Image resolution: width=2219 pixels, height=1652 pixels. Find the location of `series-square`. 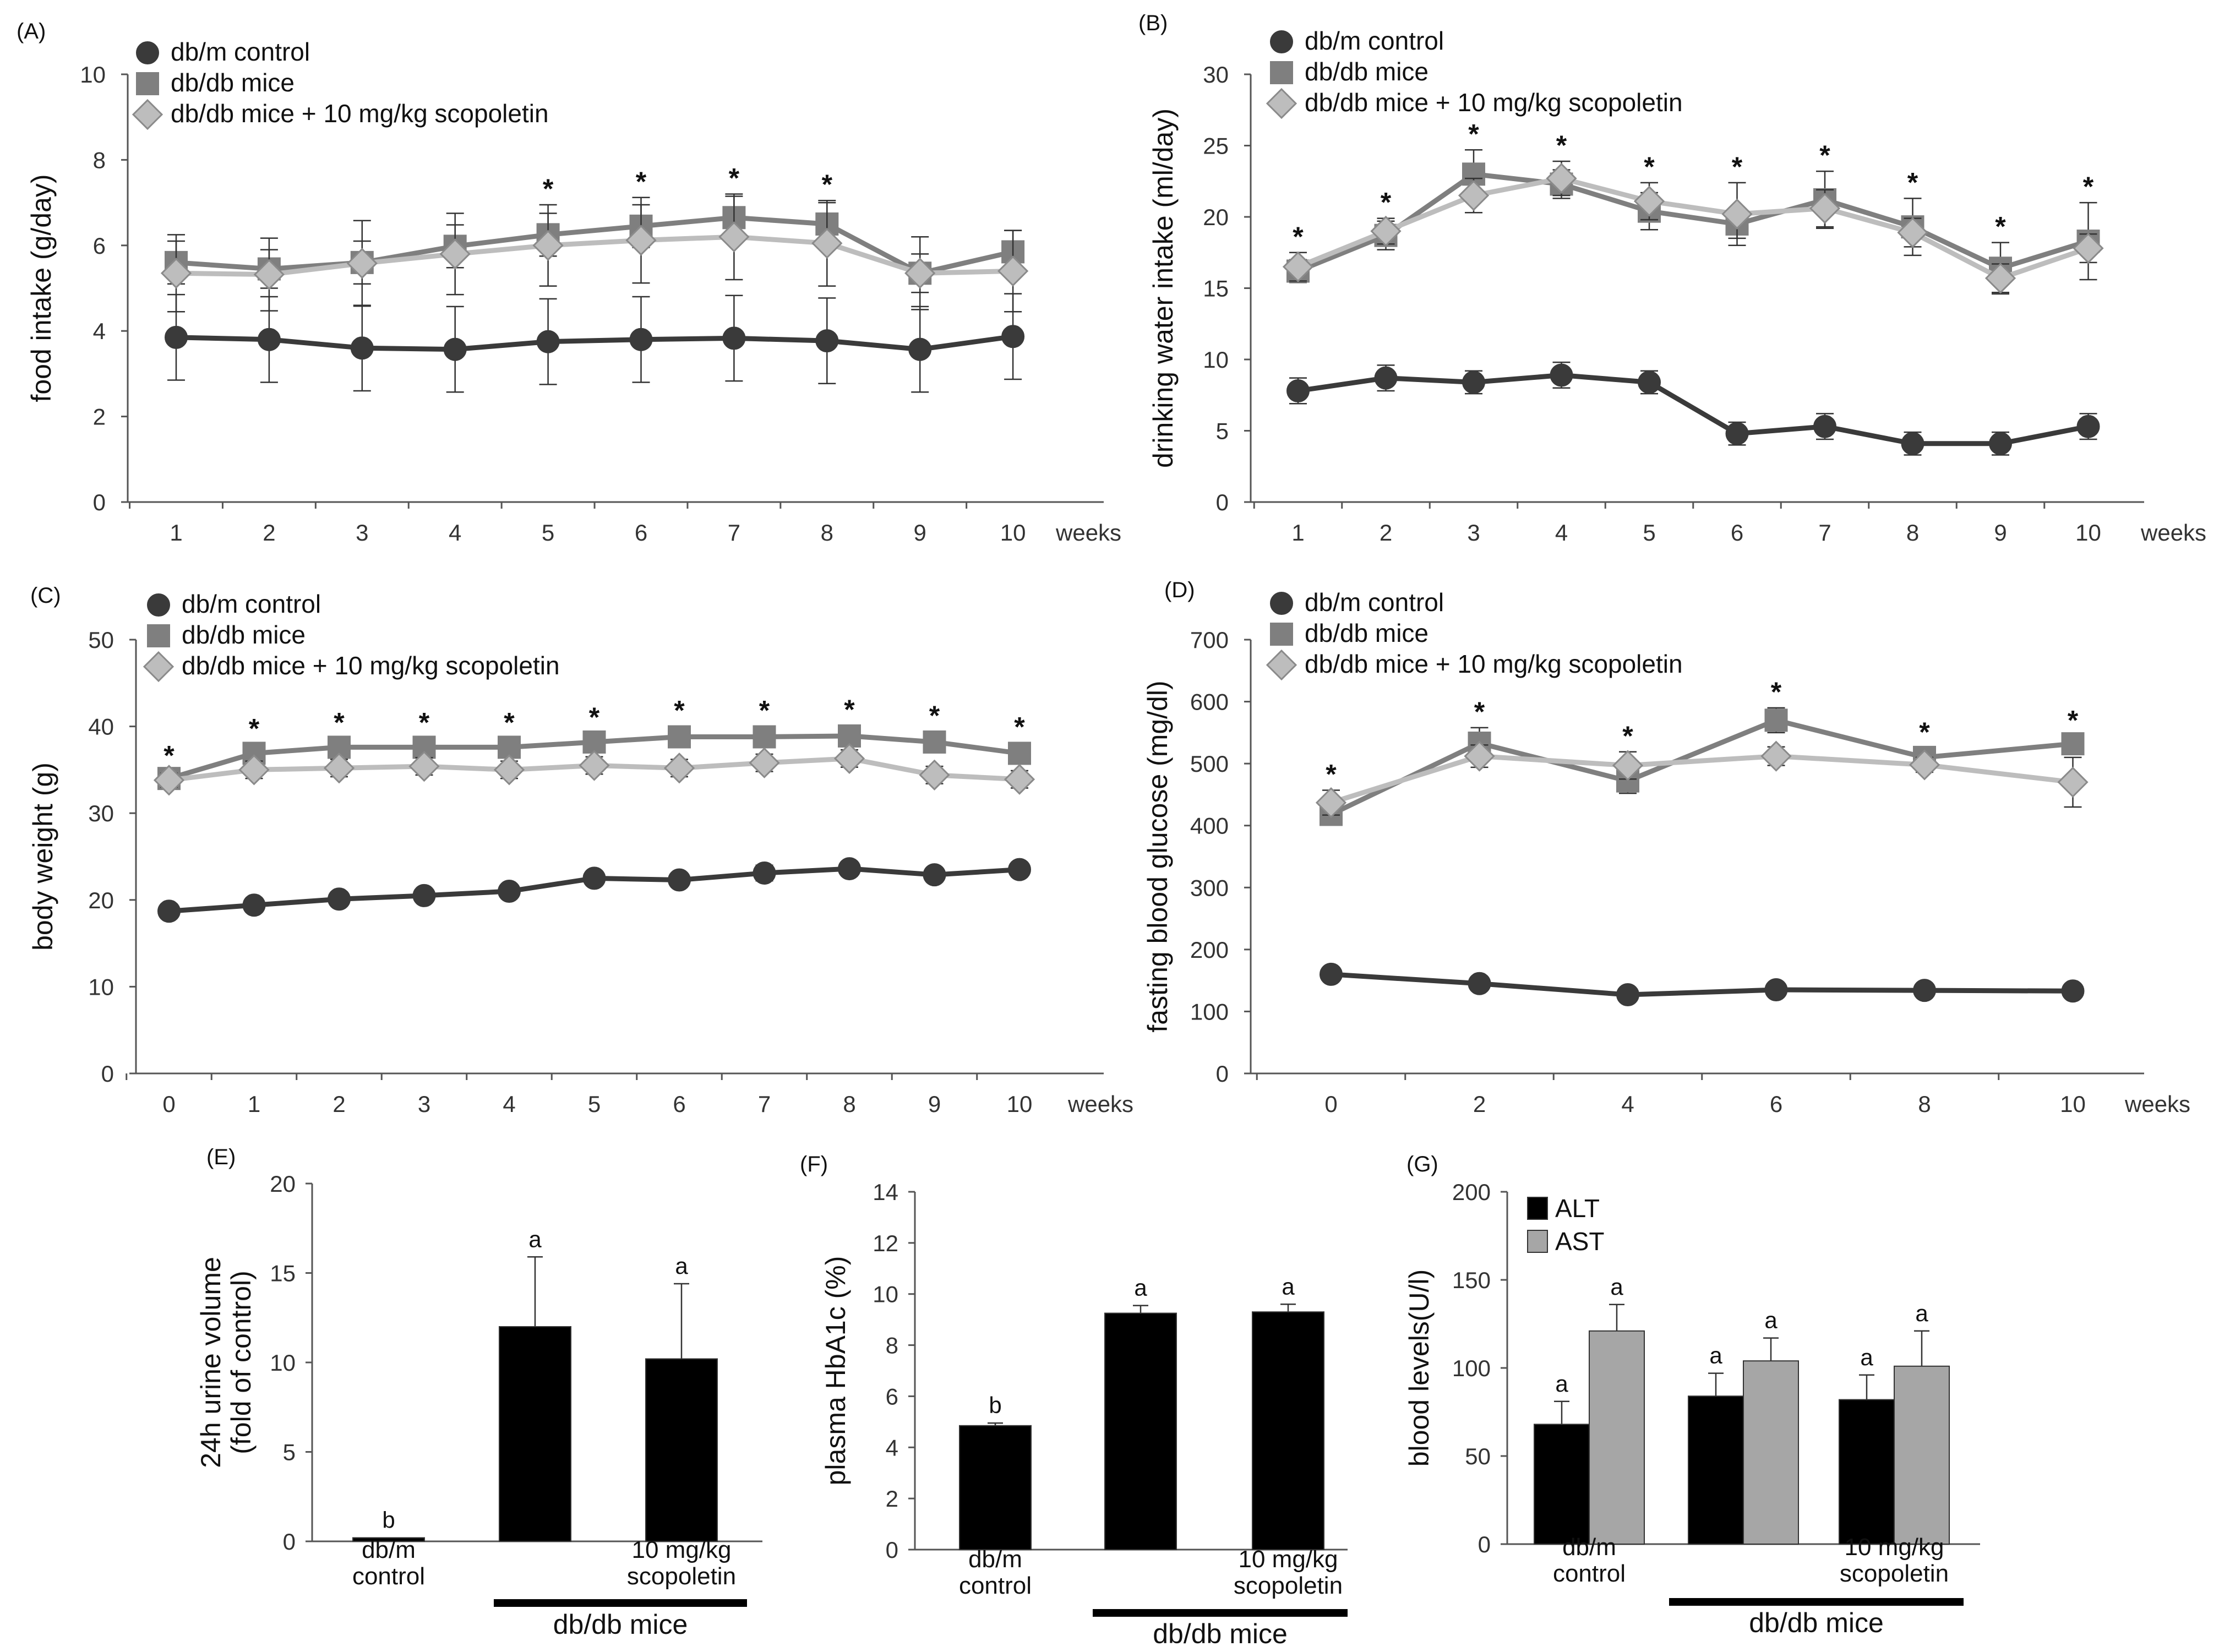

series-square is located at coordinates (1702, 766).